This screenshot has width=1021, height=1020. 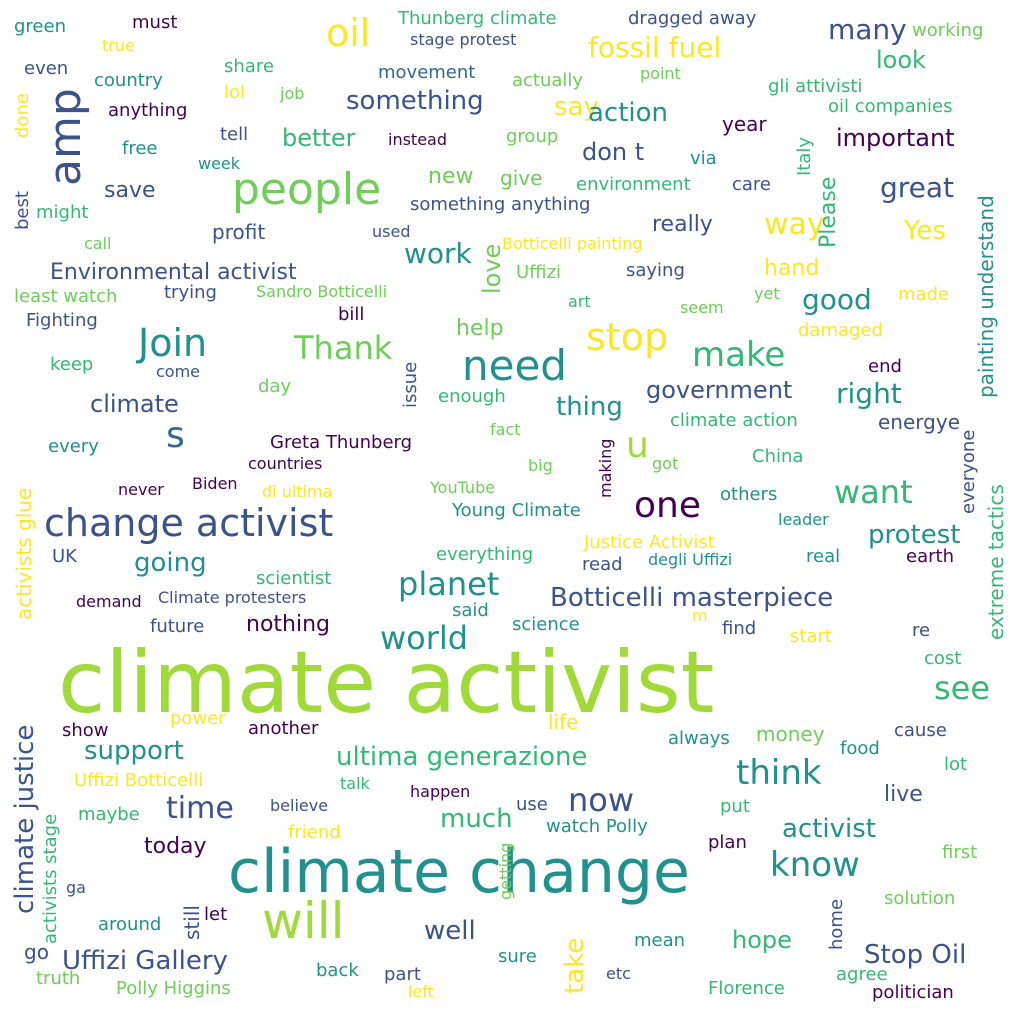 What do you see at coordinates (749, 494) in the screenshot?
I see `word-others: others` at bounding box center [749, 494].